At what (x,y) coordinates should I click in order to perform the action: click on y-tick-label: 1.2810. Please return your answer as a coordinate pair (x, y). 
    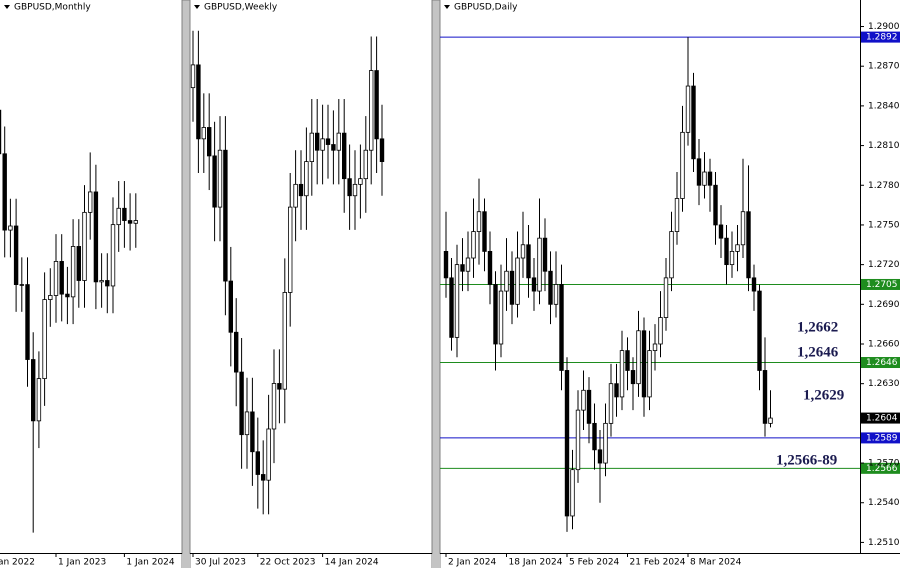
    Looking at the image, I should click on (884, 146).